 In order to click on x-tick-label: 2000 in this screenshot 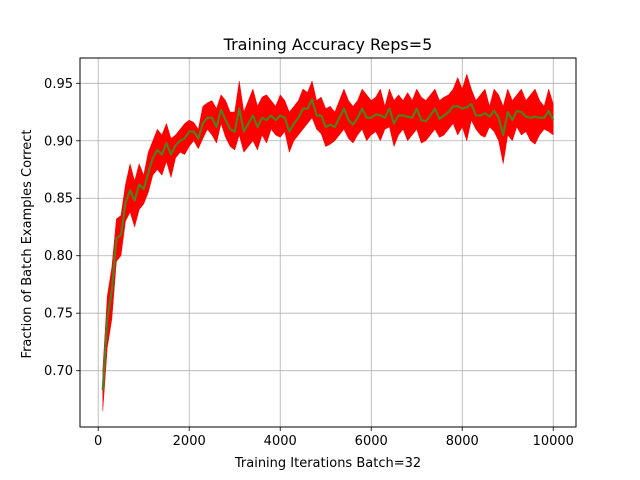, I will do `click(189, 441)`.